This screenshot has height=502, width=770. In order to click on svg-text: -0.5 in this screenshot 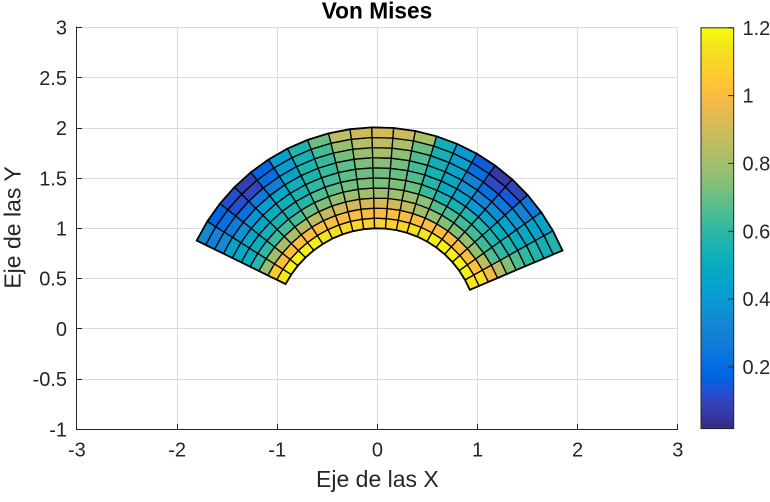, I will do `click(50, 380)`.